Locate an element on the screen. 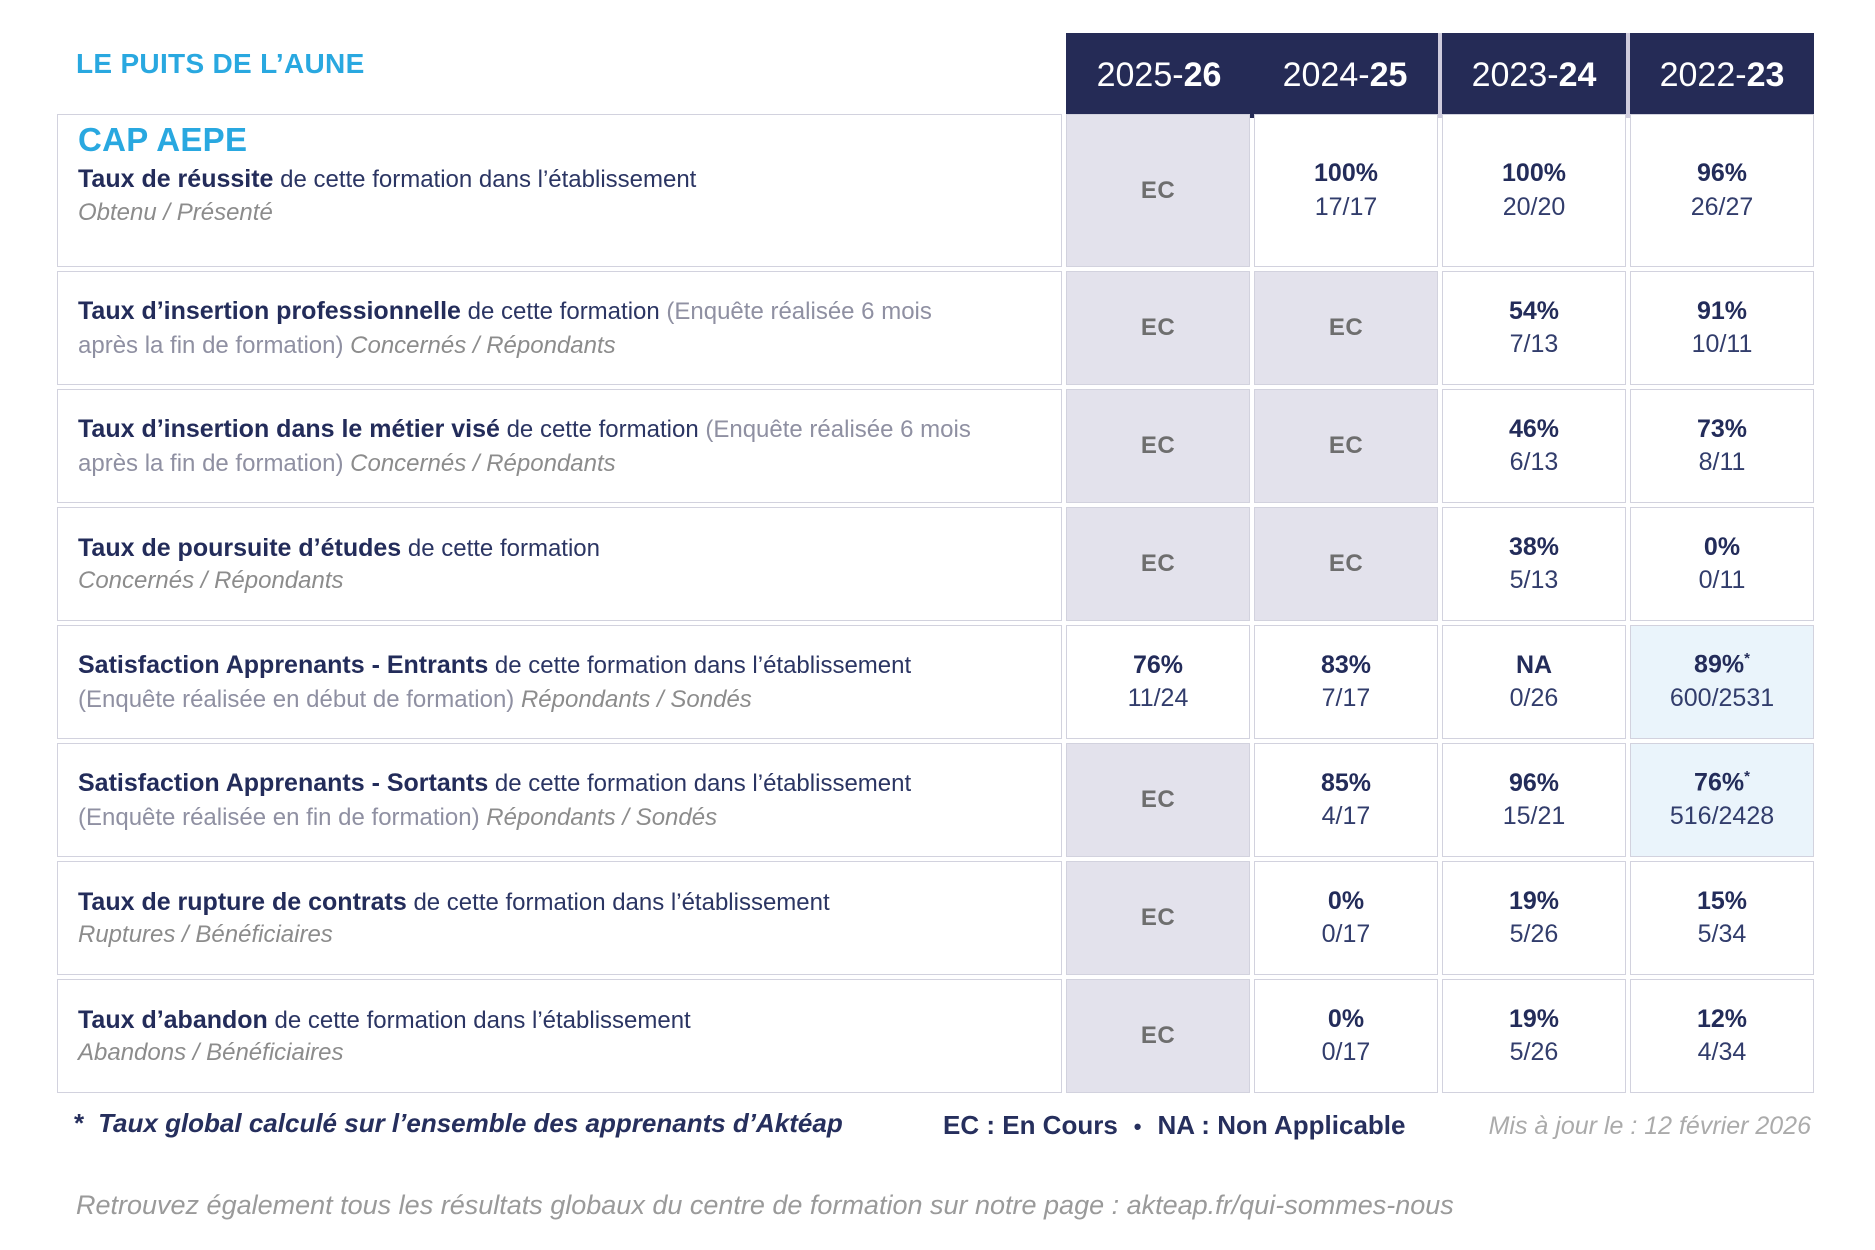 The image size is (1875, 1250). value-percent: 12% is located at coordinates (1722, 1018).